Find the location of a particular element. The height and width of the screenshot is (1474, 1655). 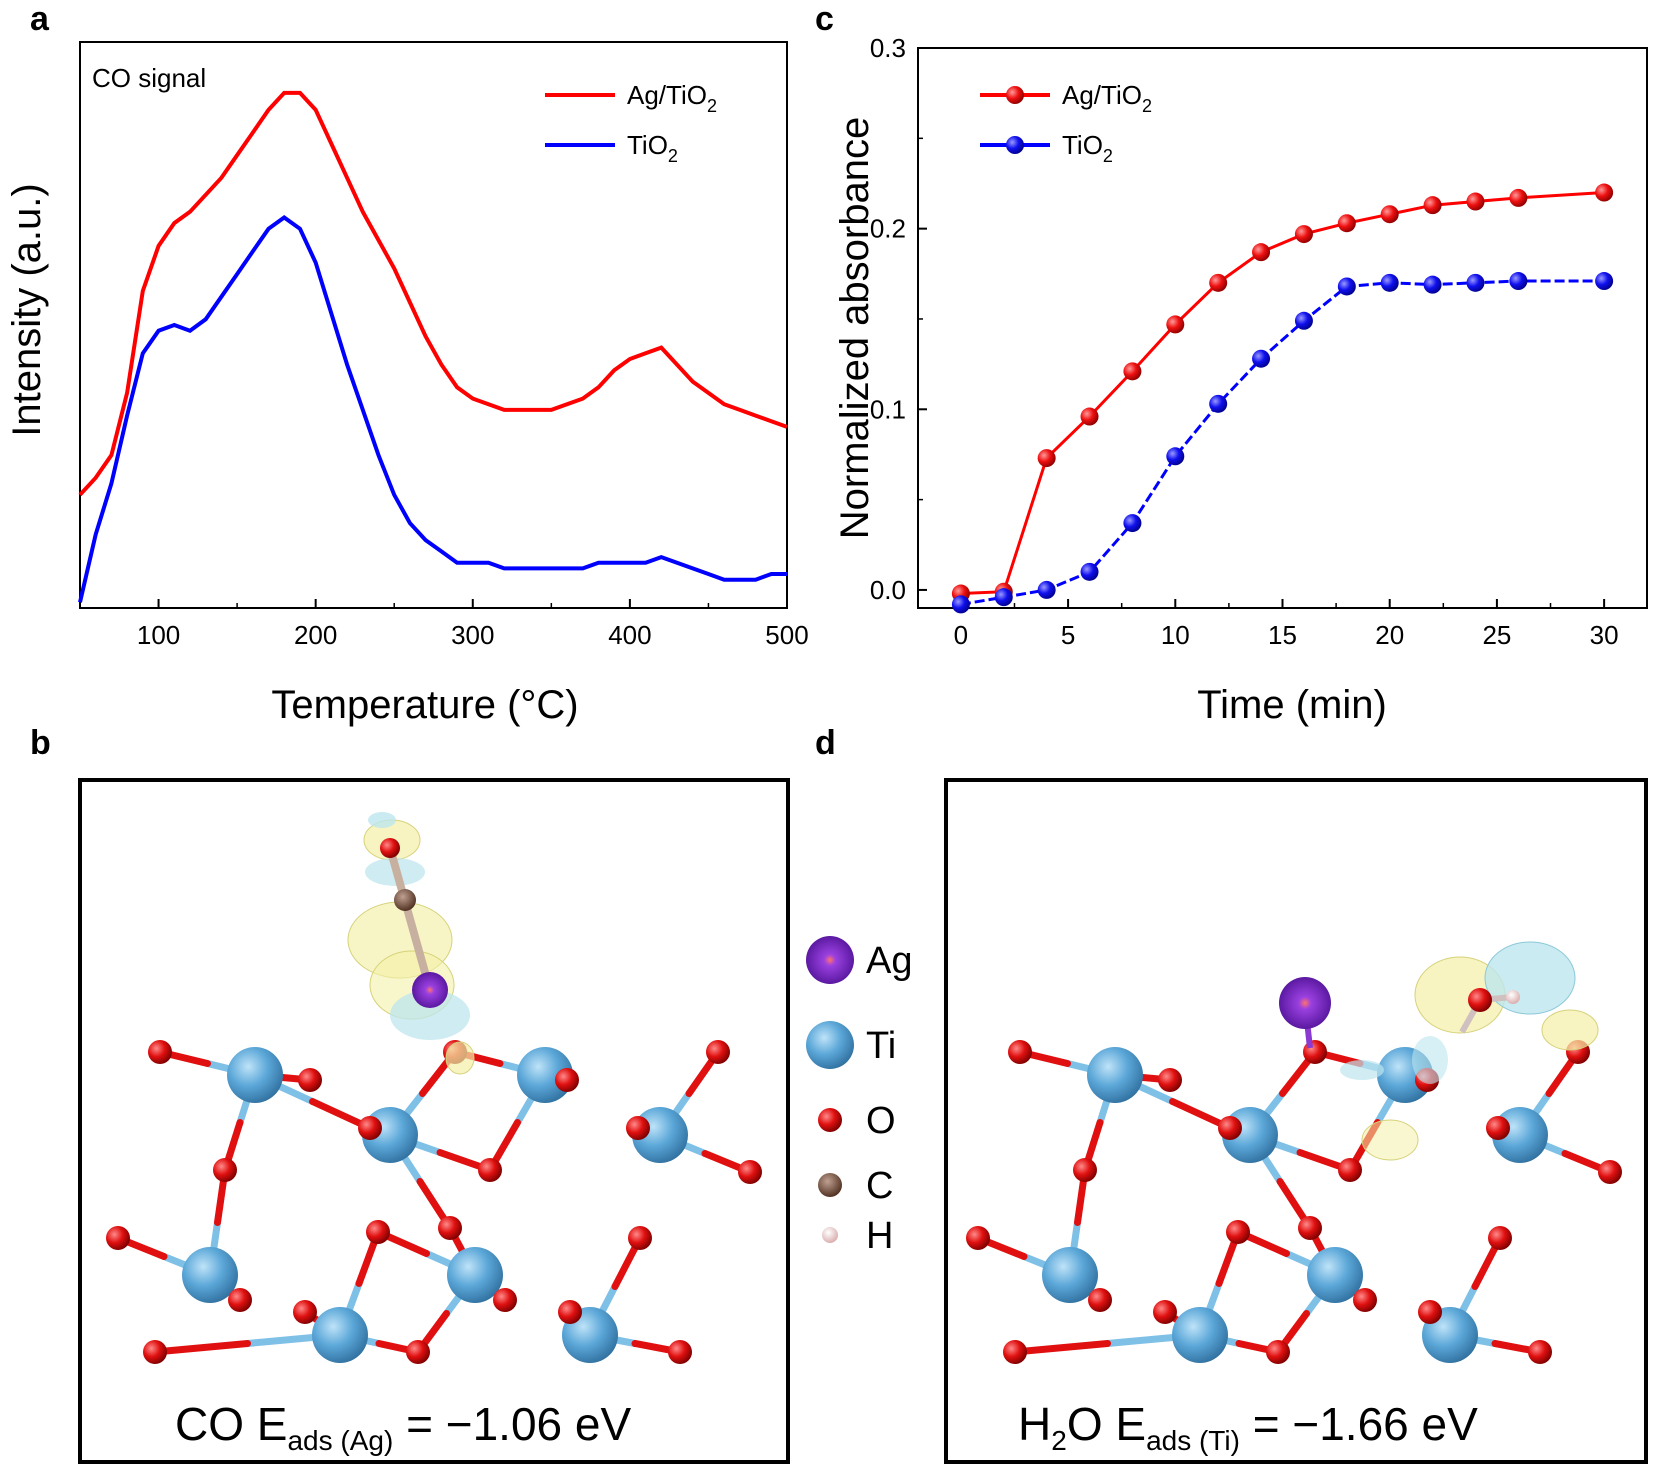

chart-c-xlabel: Time (min) is located at coordinates (1292, 705).